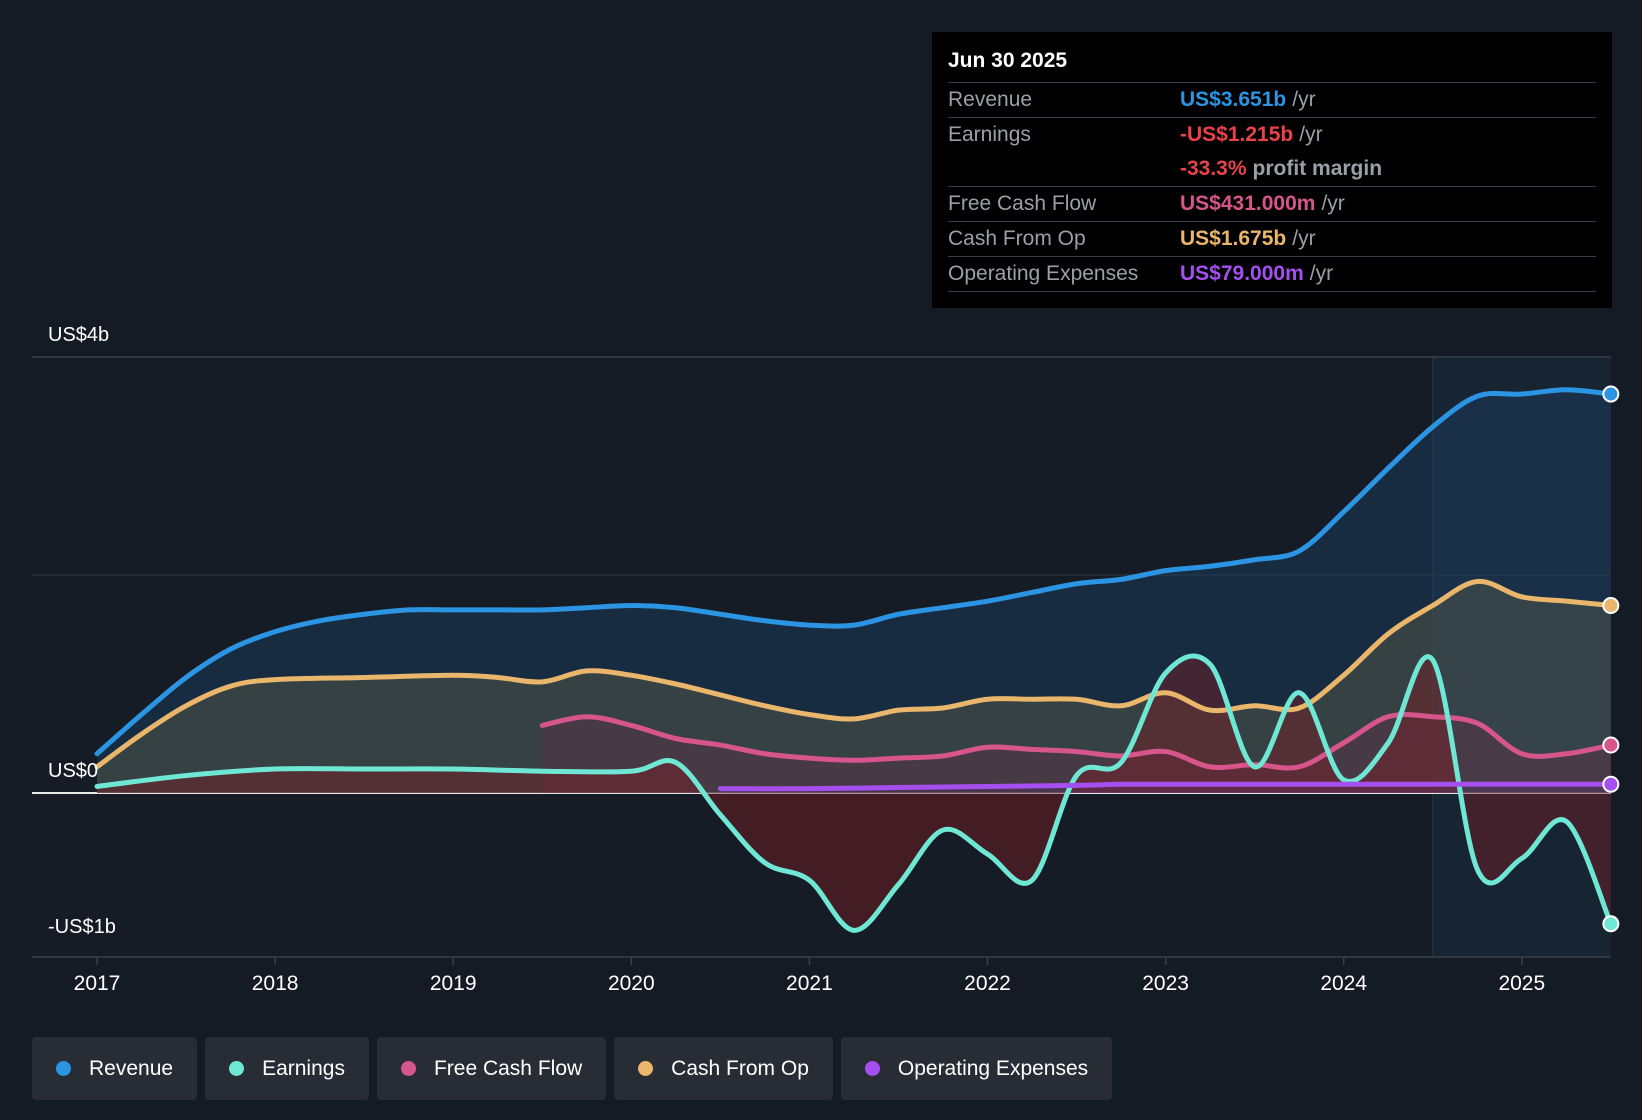  What do you see at coordinates (1233, 238) in the screenshot?
I see `tooltip-value: US$1.675b` at bounding box center [1233, 238].